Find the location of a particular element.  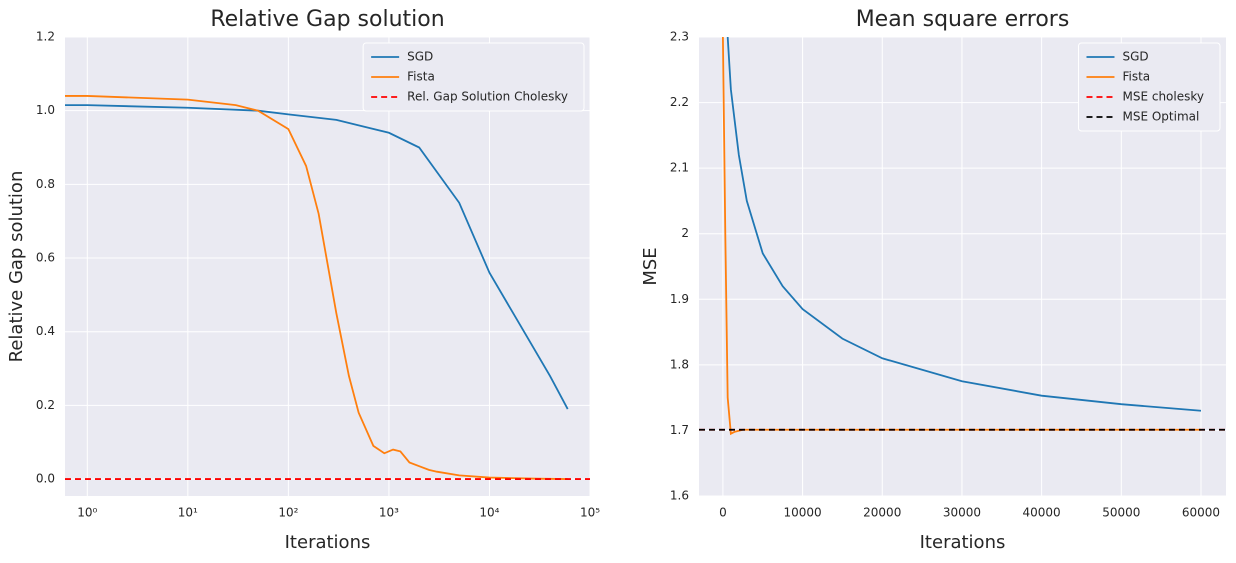

y-tick-label: 1.9 is located at coordinates (679, 299).